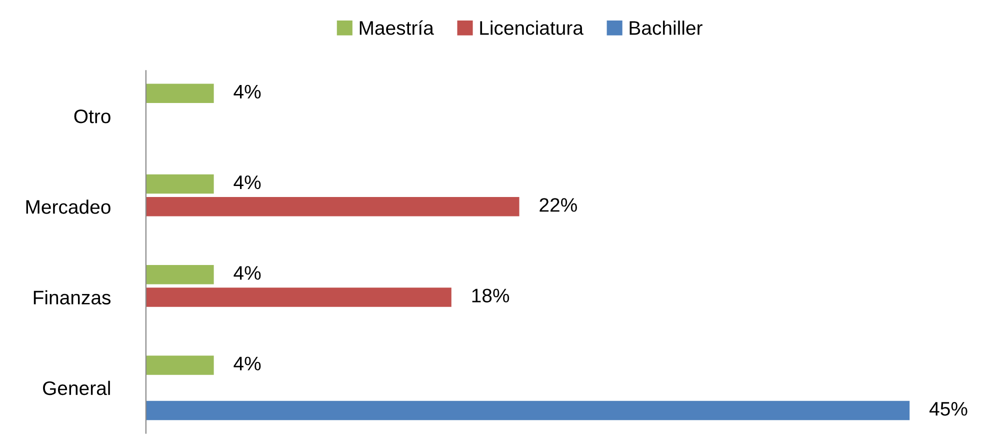  I want to click on legend-label: Bachiller, so click(666, 27).